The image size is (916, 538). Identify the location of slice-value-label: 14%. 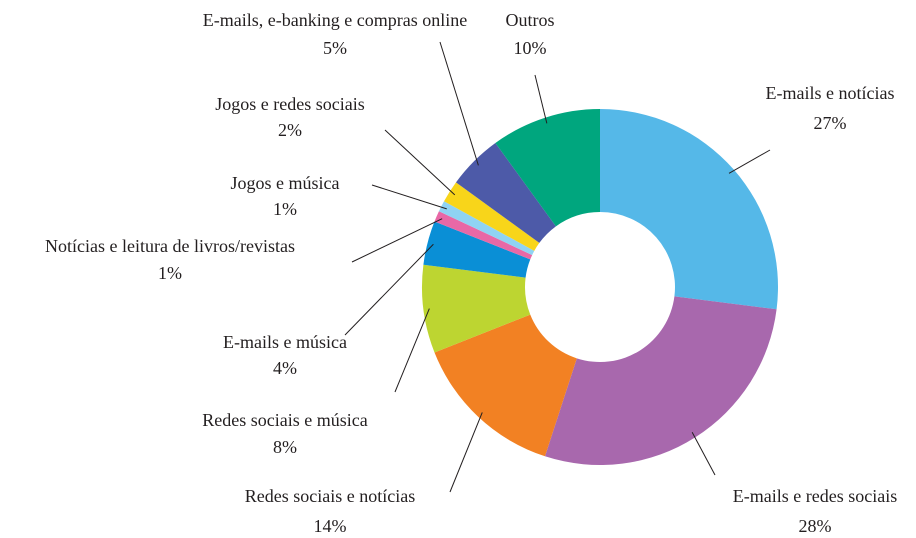
(330, 526).